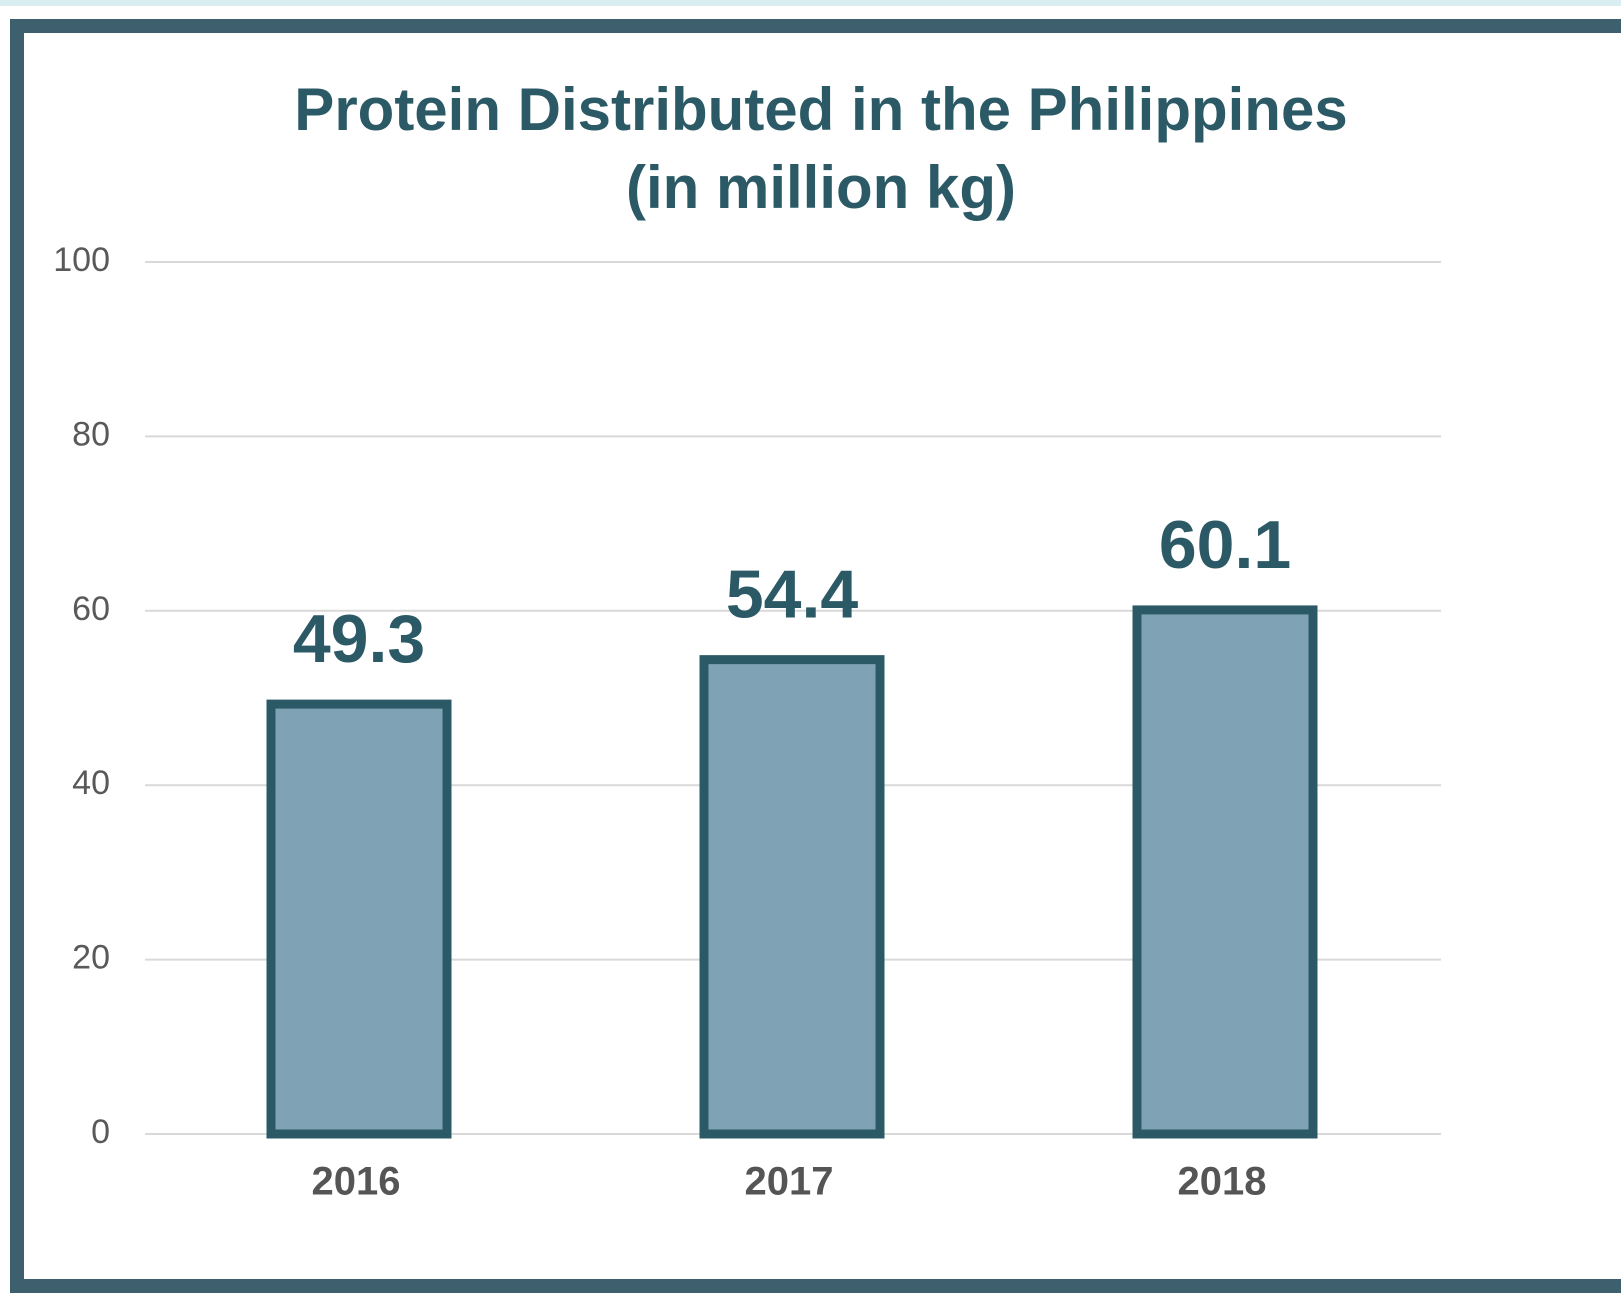 This screenshot has height=1303, width=1621. What do you see at coordinates (356, 1182) in the screenshot?
I see `x-tick-label: 2016` at bounding box center [356, 1182].